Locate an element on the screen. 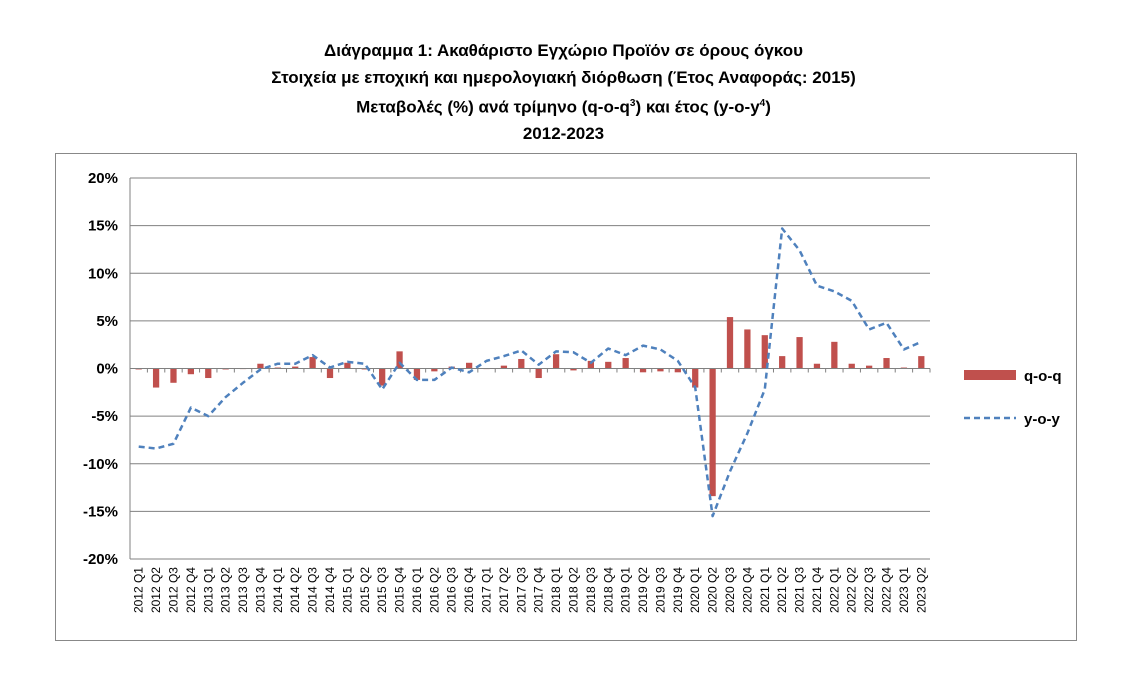  x-tick-label: 2013 Q3 is located at coordinates (243, 590).